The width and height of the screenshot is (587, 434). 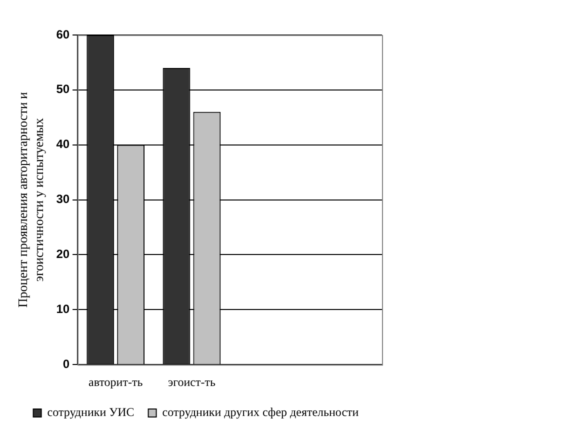 I want to click on y-tick-label: 30, so click(x=63, y=199).